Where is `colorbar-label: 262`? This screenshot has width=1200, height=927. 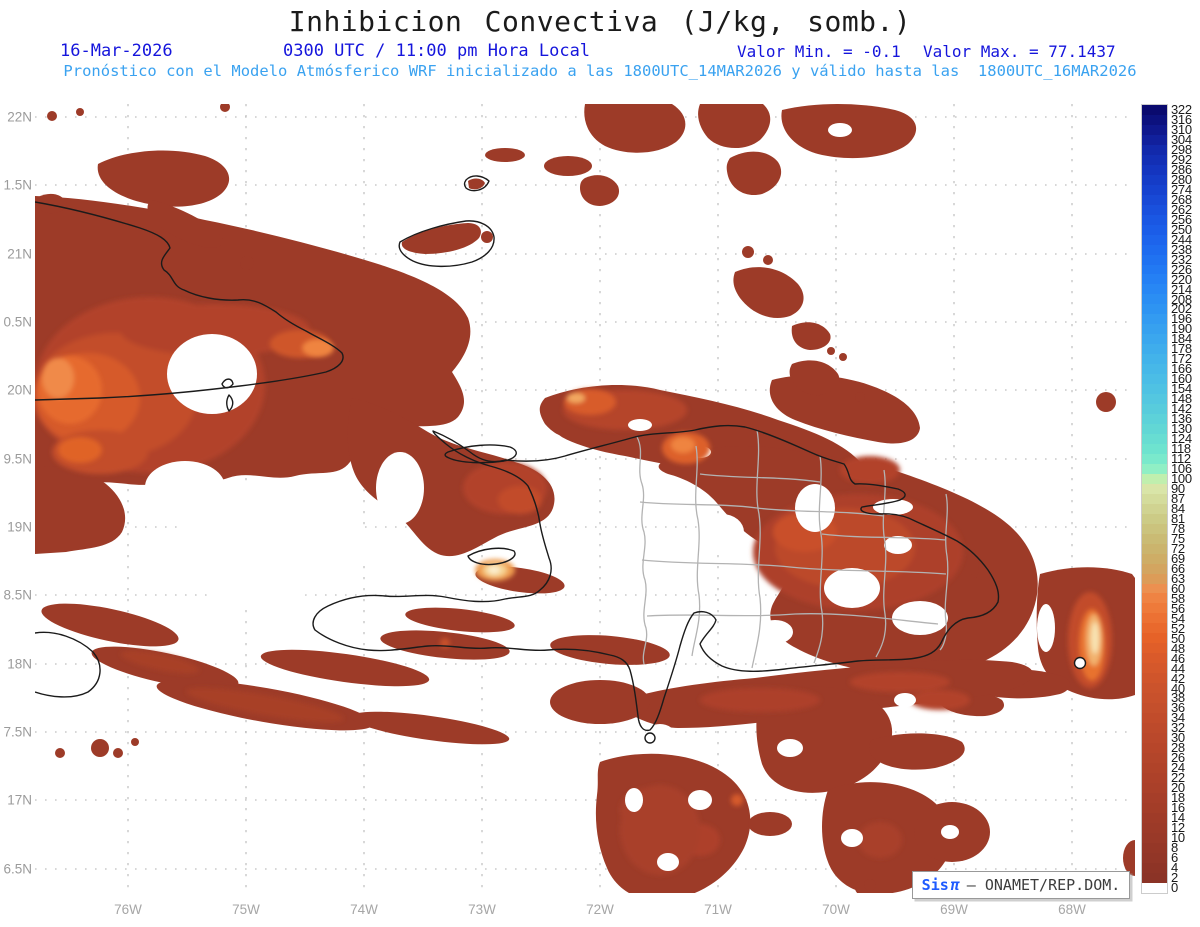 colorbar-label: 262 is located at coordinates (1181, 209).